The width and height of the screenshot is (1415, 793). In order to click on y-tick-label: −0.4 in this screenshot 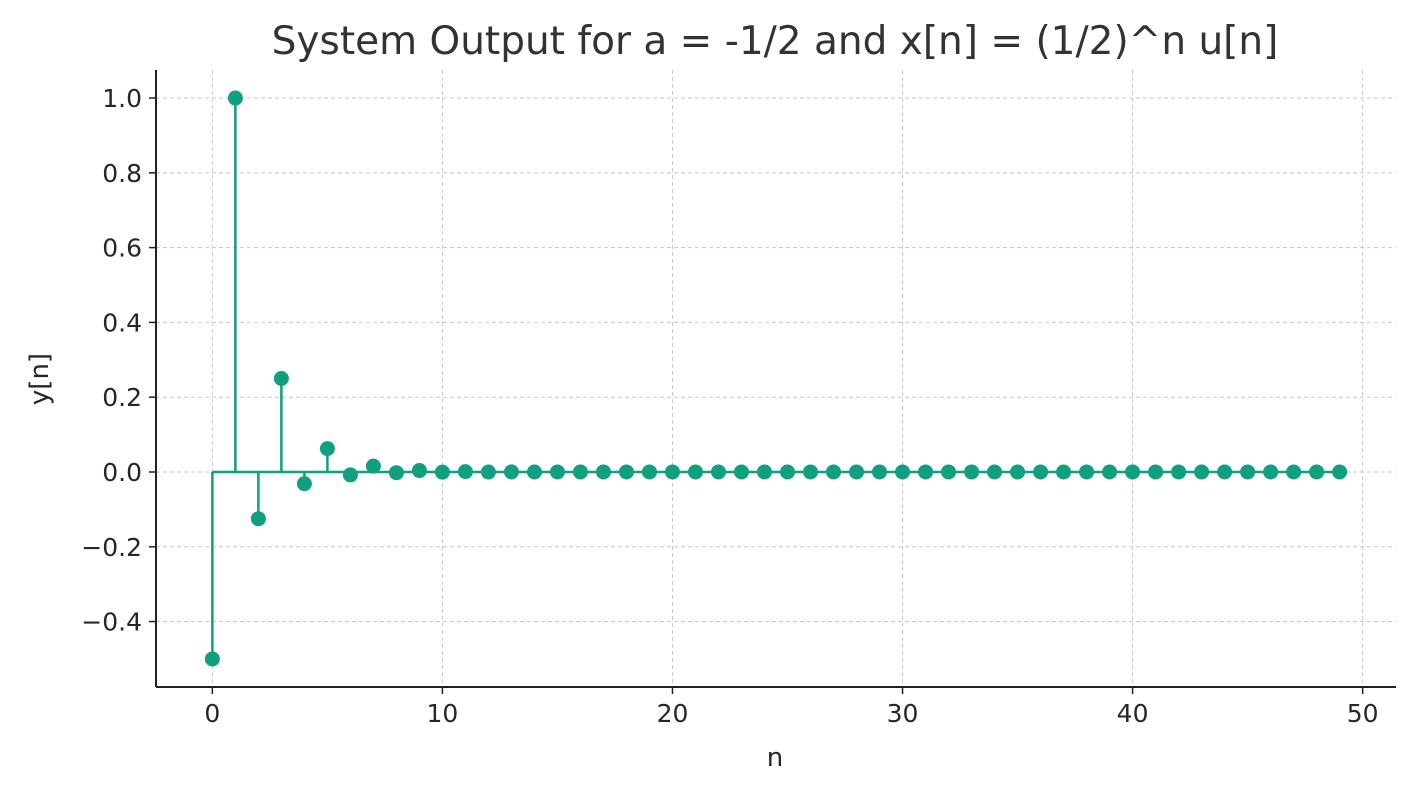, I will do `click(111, 622)`.